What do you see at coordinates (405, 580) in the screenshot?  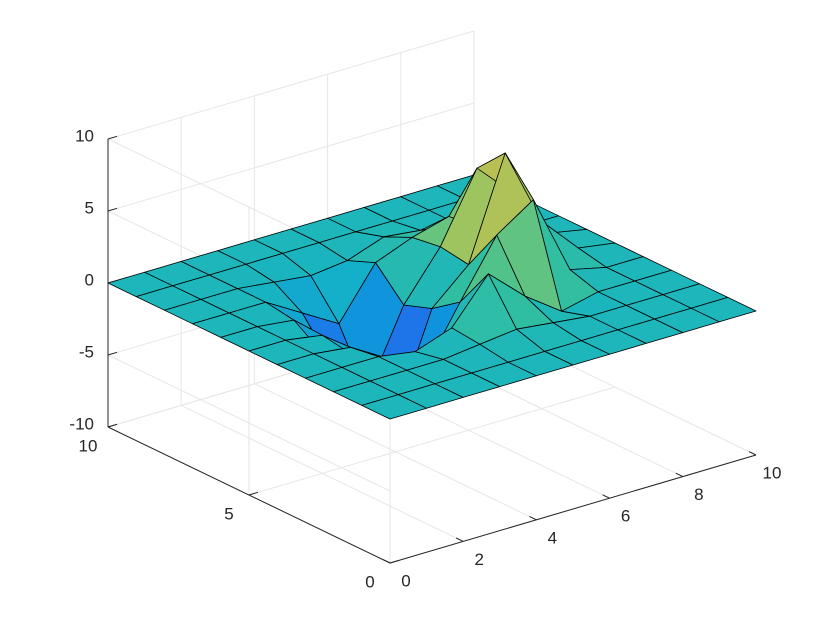 I see `x-tick-label: 0` at bounding box center [405, 580].